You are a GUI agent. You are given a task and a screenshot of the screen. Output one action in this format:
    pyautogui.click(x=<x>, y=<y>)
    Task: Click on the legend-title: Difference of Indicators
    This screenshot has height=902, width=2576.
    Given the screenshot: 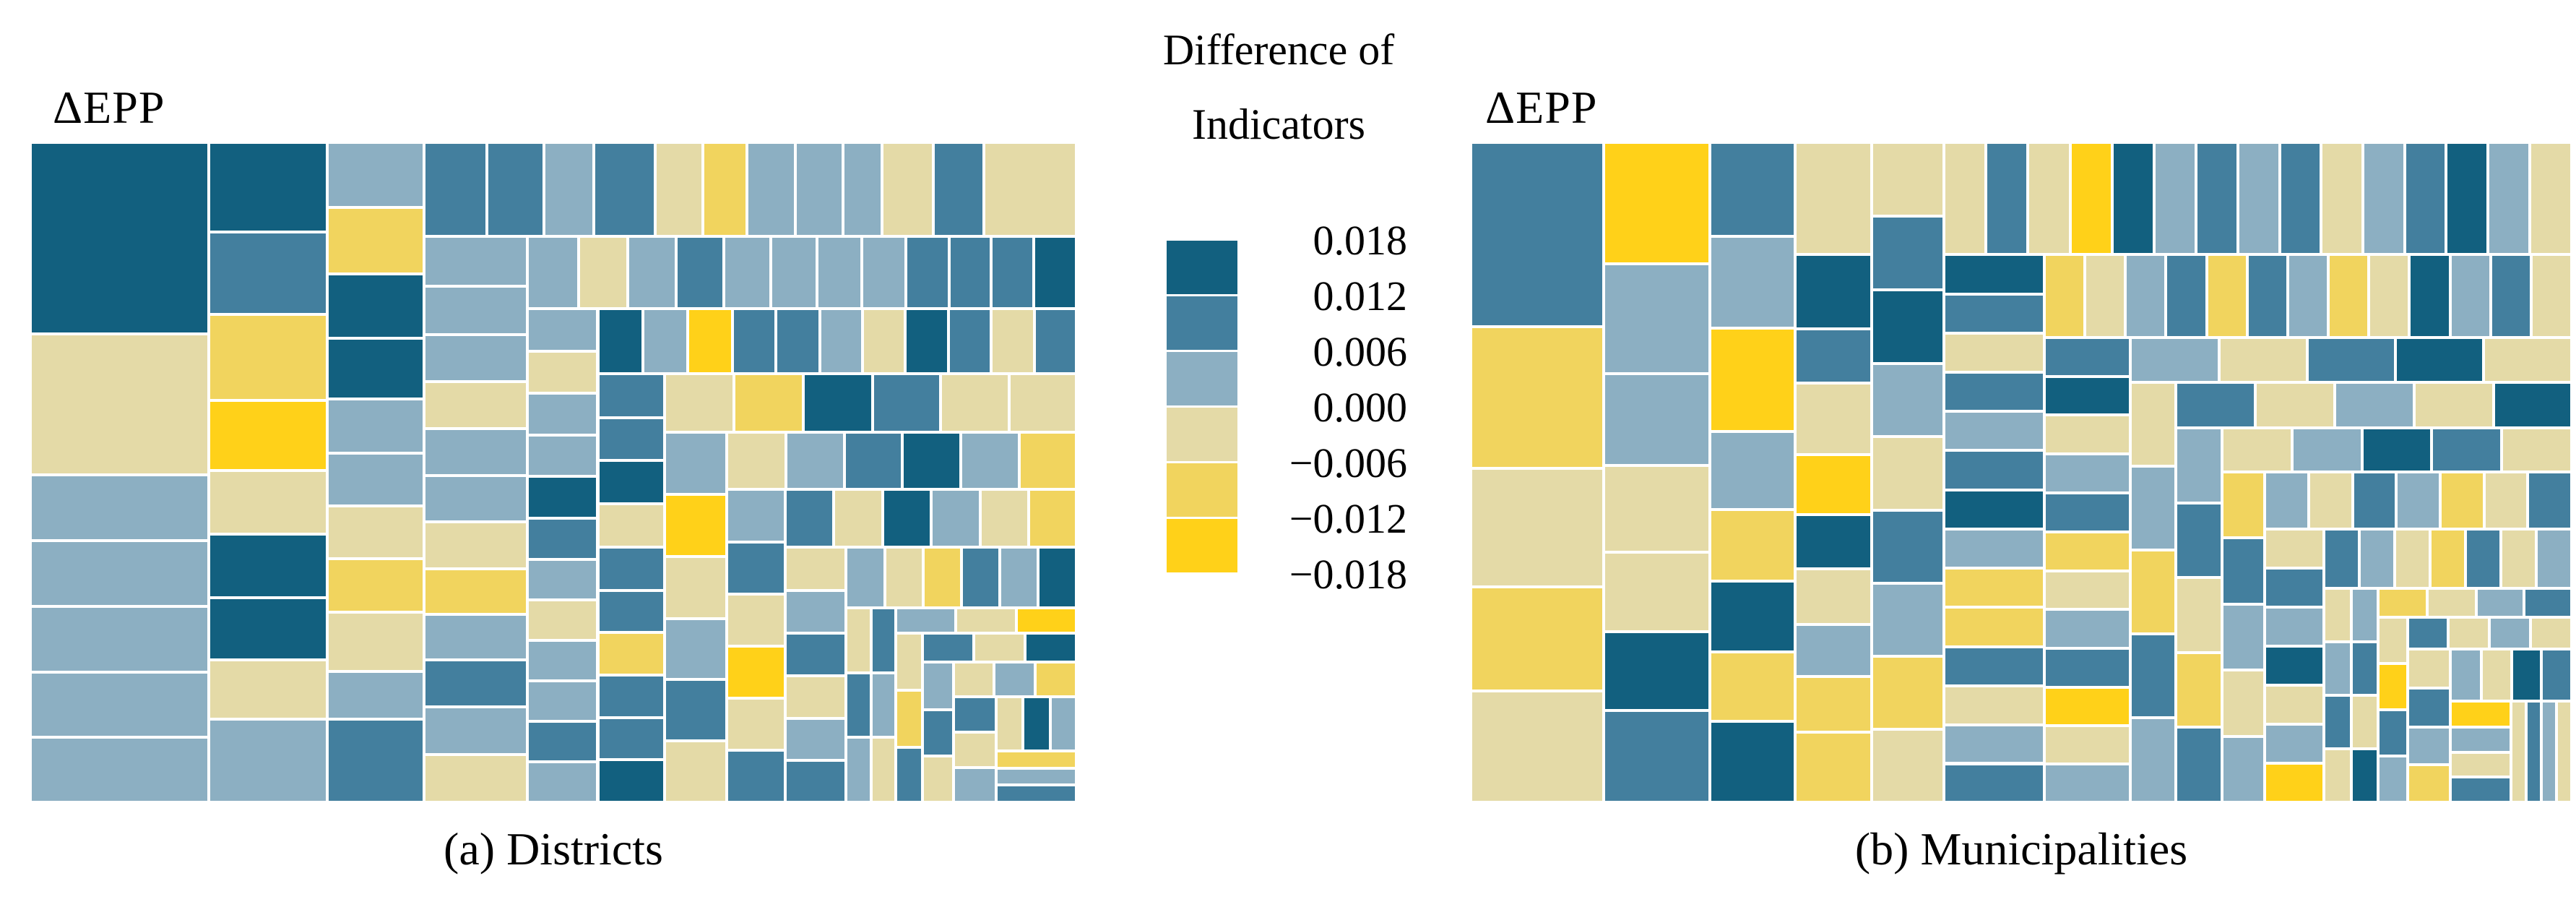 What is the action you would take?
    pyautogui.click(x=1278, y=87)
    